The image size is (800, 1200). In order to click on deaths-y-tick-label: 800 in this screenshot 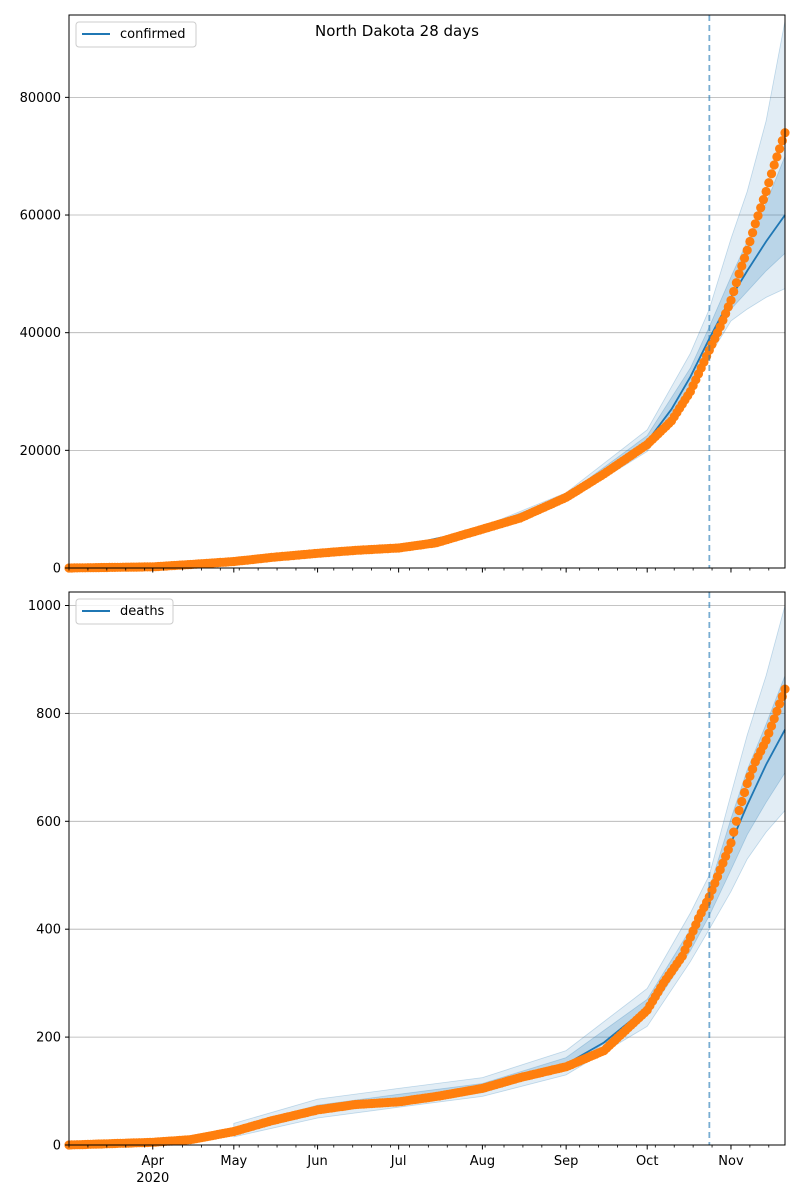, I will do `click(48, 714)`.